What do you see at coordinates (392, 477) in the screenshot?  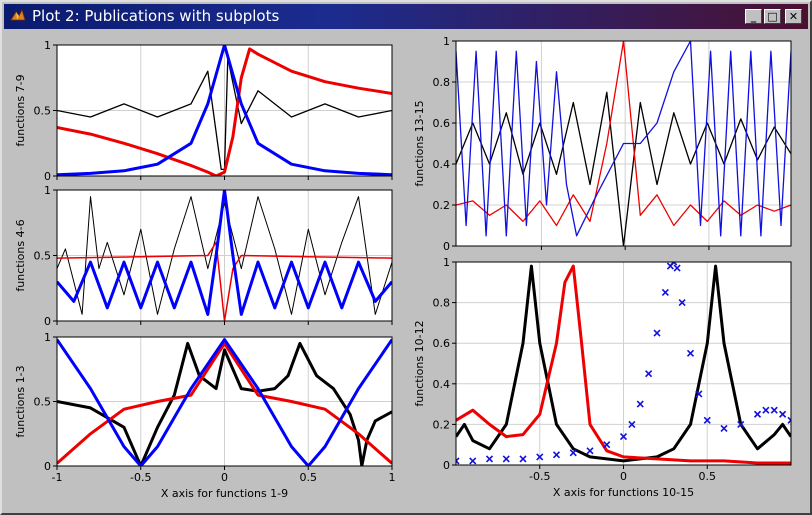 I see `x-tick-label: 1` at bounding box center [392, 477].